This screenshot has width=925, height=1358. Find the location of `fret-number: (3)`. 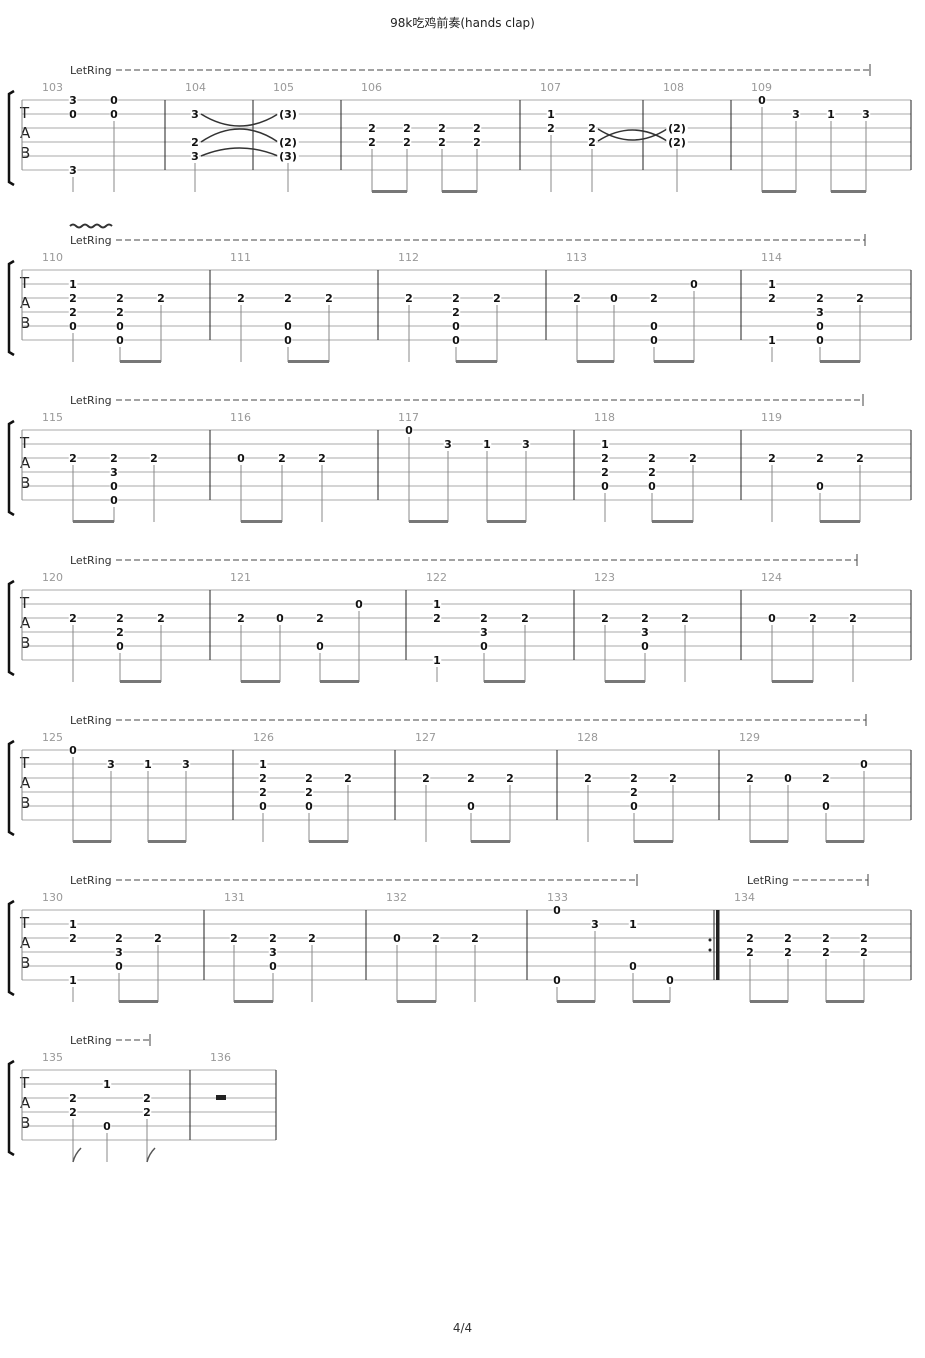

fret-number: (3) is located at coordinates (288, 114).